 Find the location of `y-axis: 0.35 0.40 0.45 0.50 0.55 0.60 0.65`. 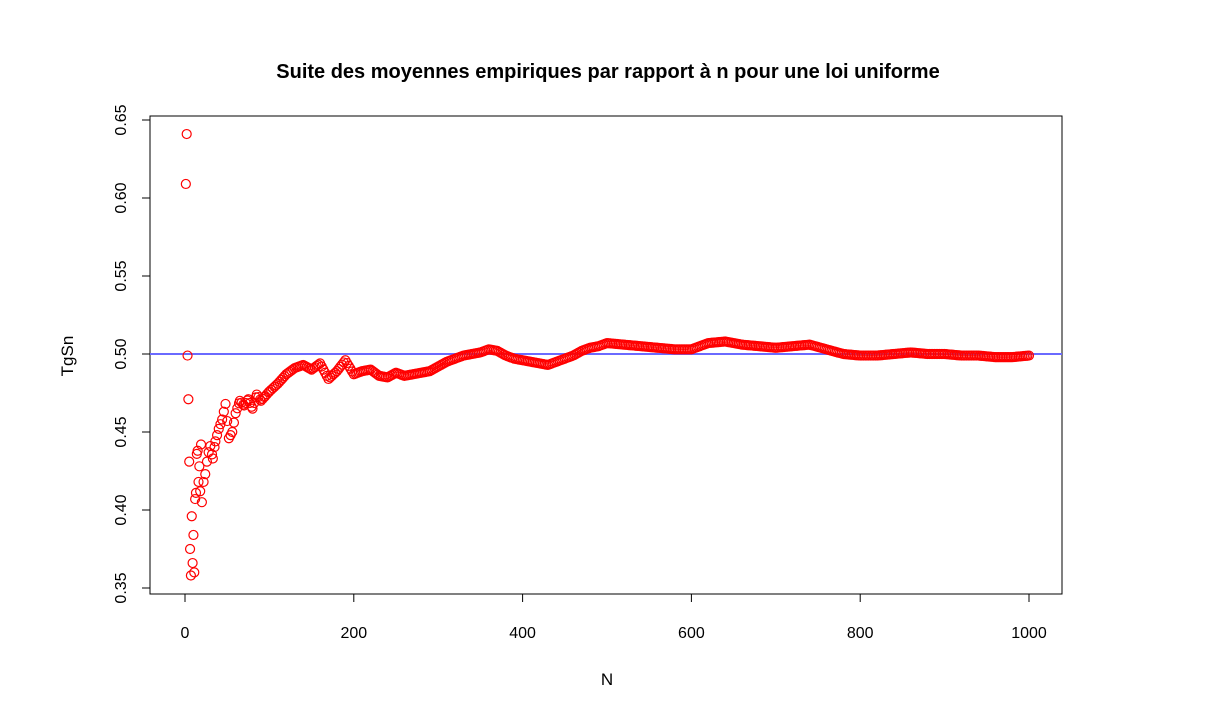

y-axis: 0.35 0.40 0.45 0.50 0.55 0.60 0.65 is located at coordinates (132, 354).